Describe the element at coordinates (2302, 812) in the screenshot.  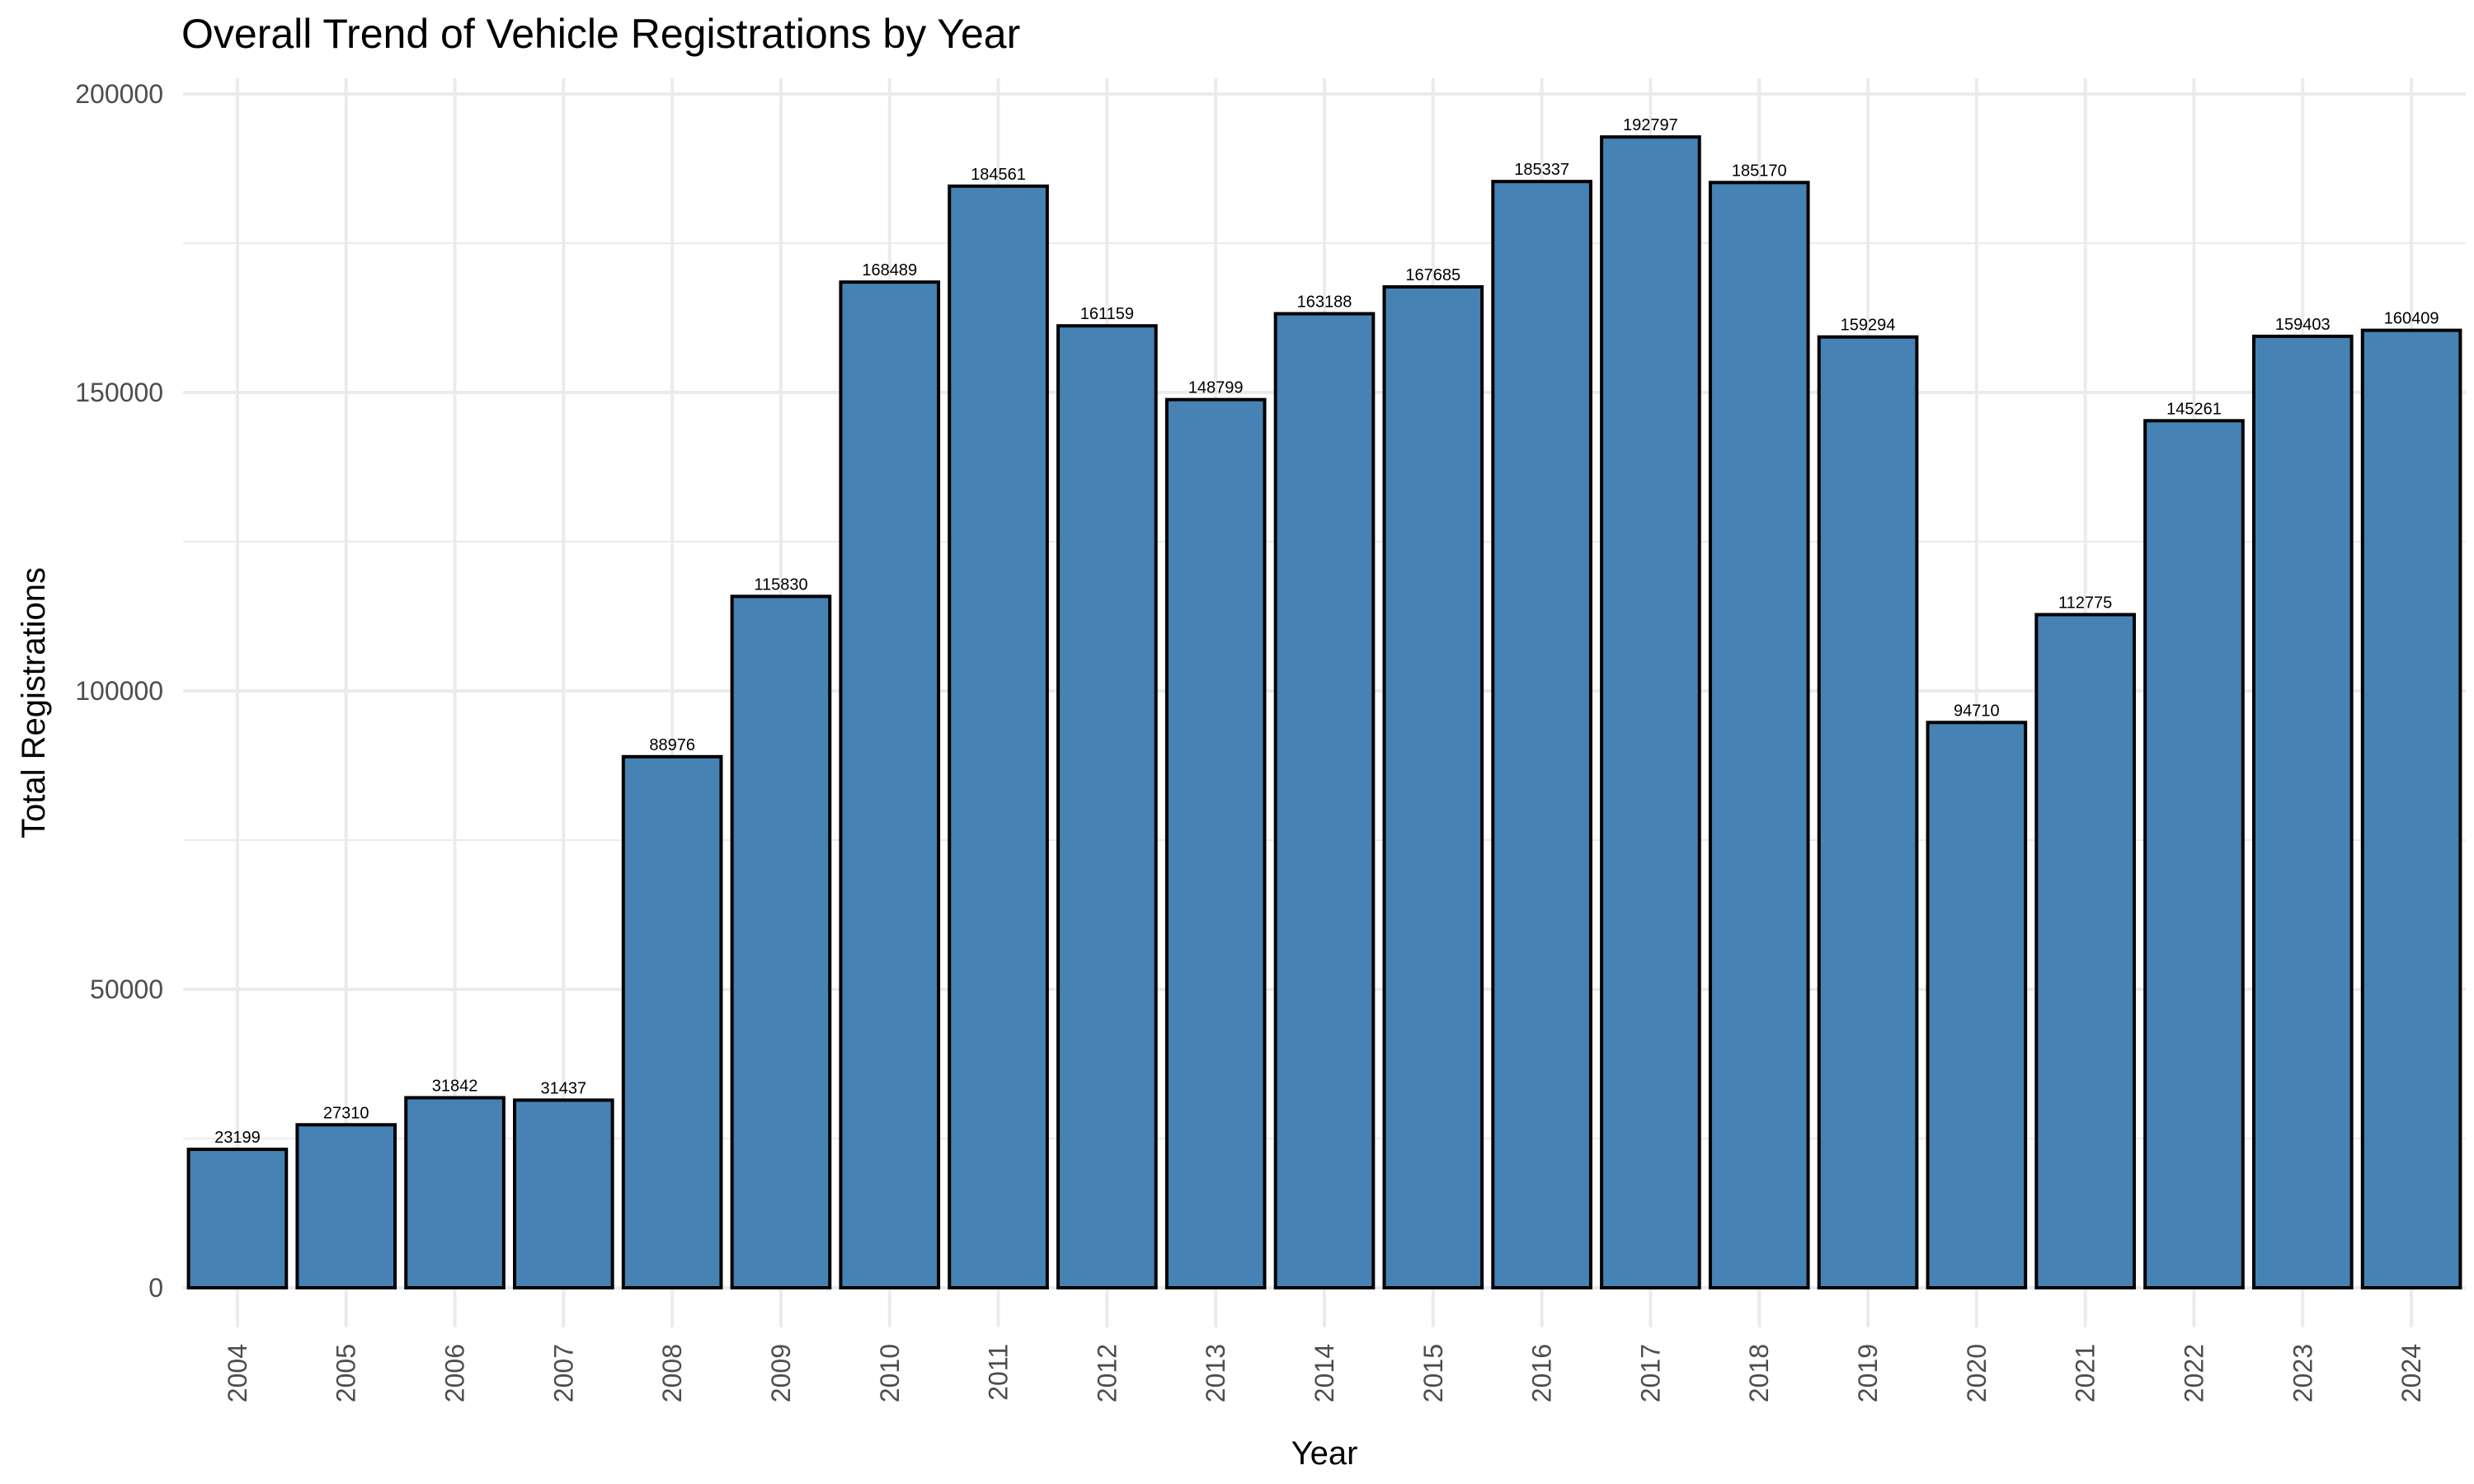
I see `bar-2023` at that location.